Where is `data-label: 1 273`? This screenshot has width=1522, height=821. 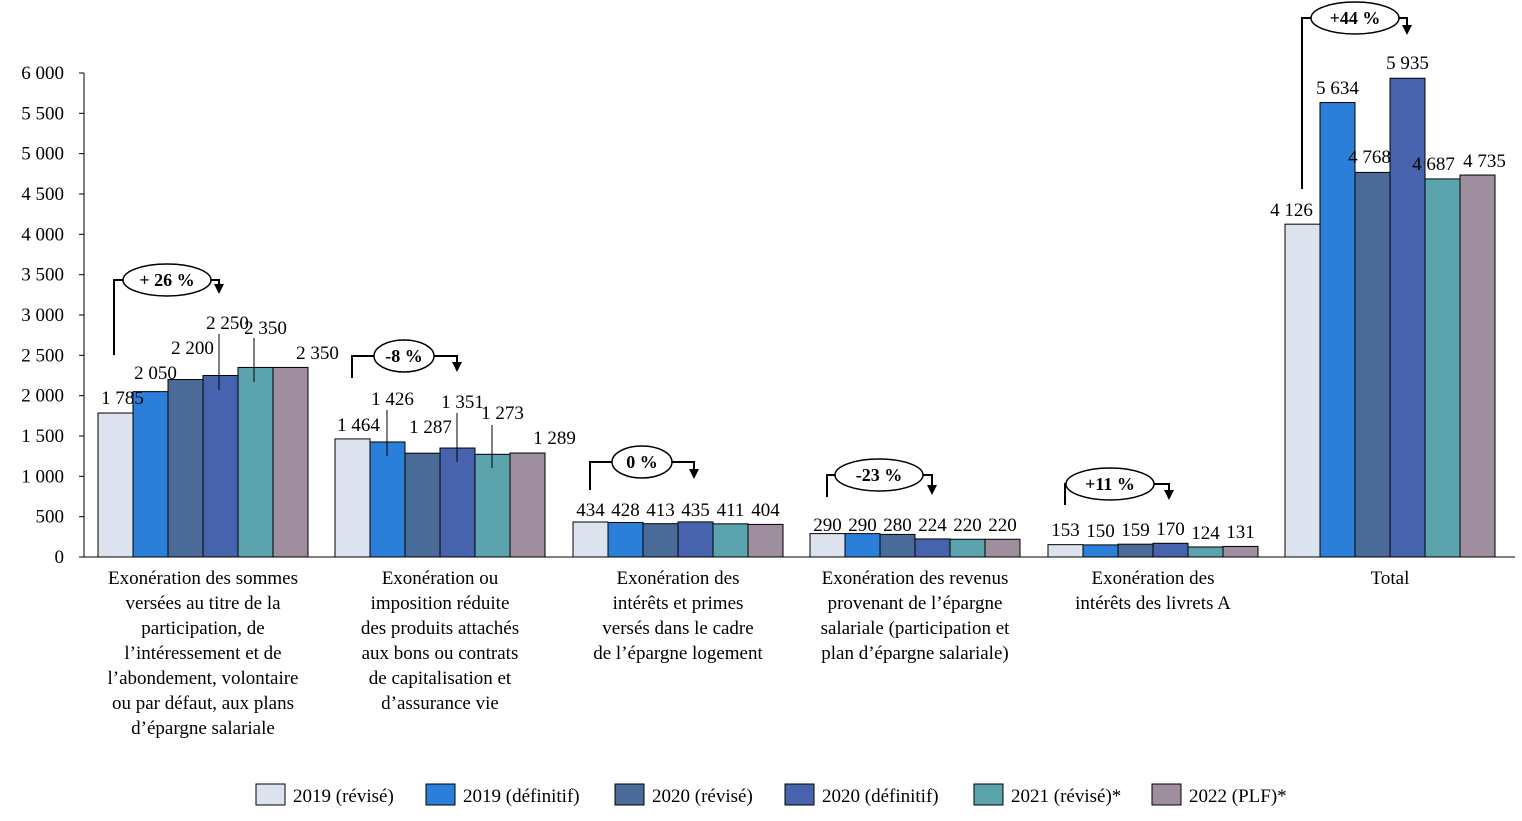 data-label: 1 273 is located at coordinates (502, 413).